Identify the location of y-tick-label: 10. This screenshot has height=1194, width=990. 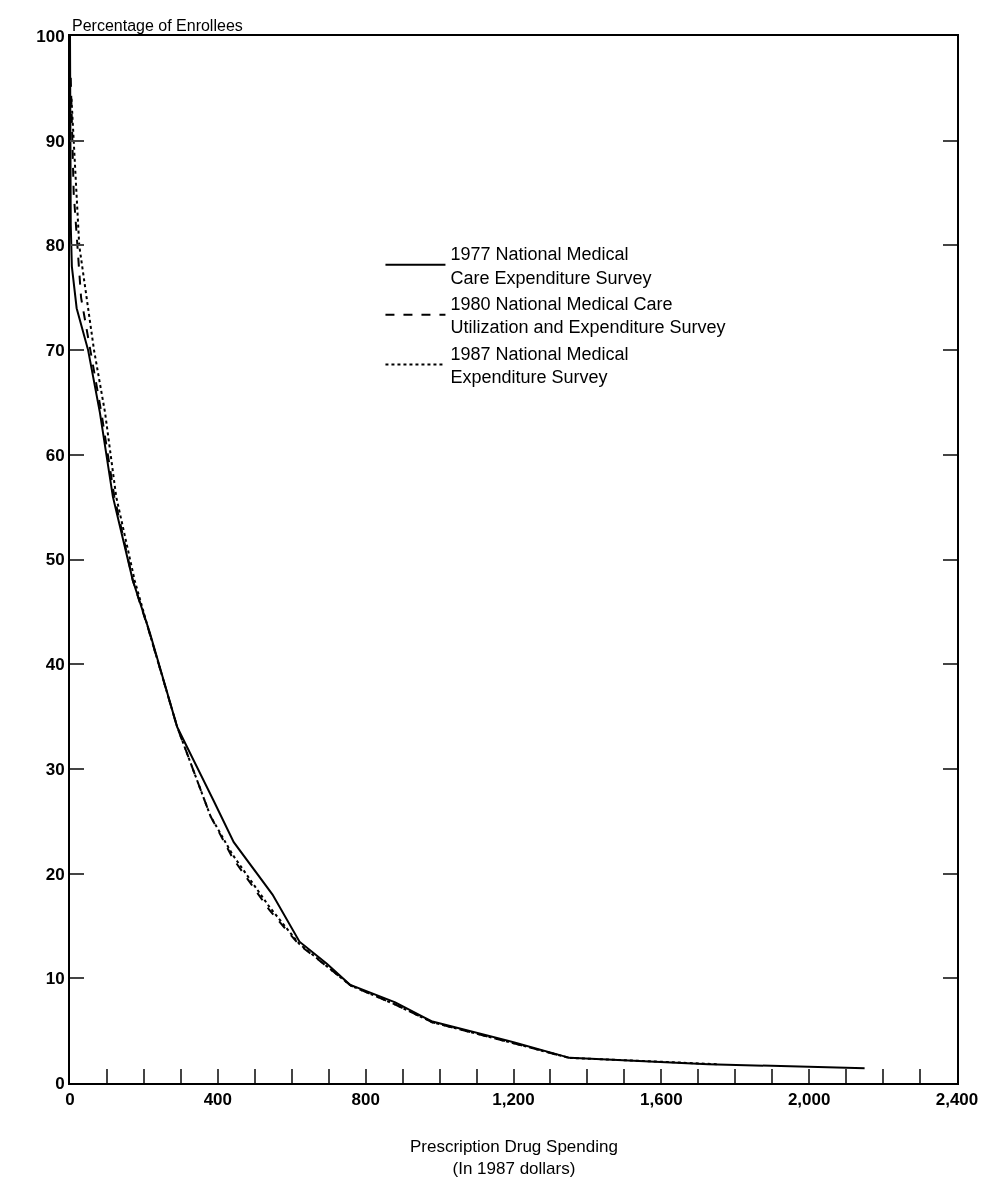
(55, 979).